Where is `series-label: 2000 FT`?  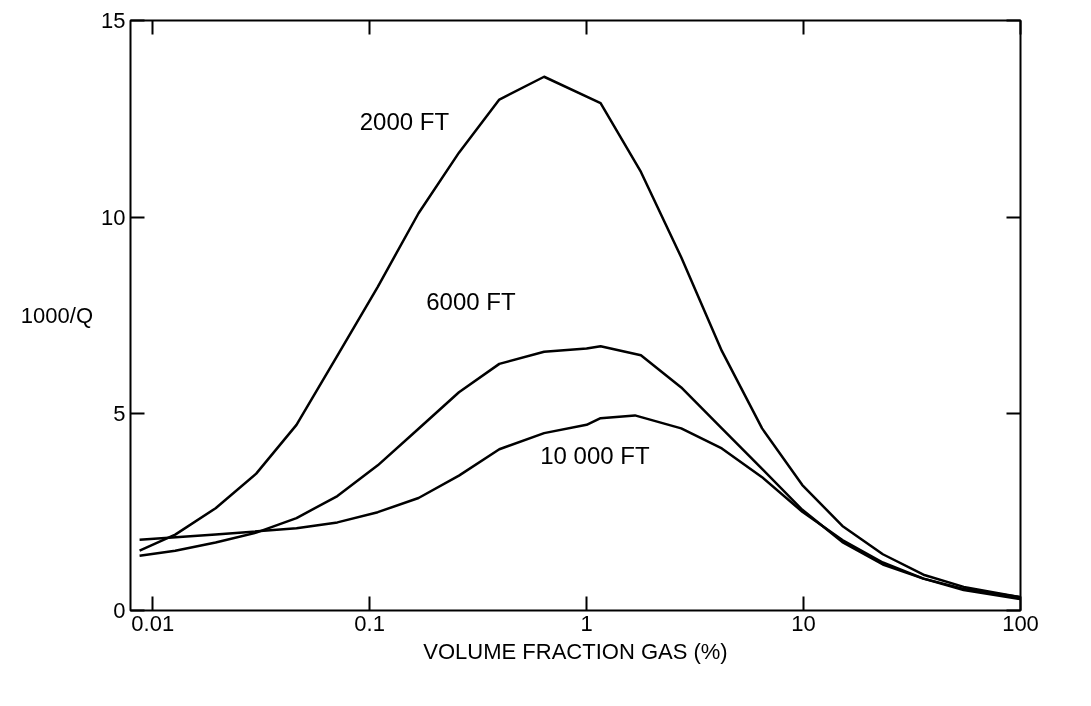 series-label: 2000 FT is located at coordinates (404, 122).